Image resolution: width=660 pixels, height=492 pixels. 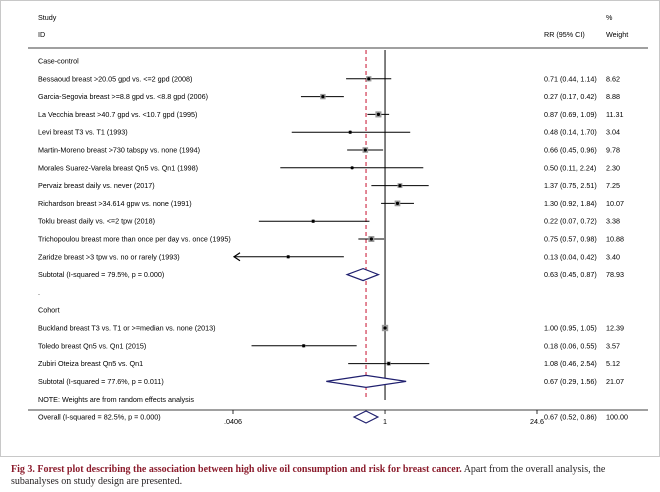 What do you see at coordinates (617, 417) in the screenshot?
I see `row-weight: 100.00` at bounding box center [617, 417].